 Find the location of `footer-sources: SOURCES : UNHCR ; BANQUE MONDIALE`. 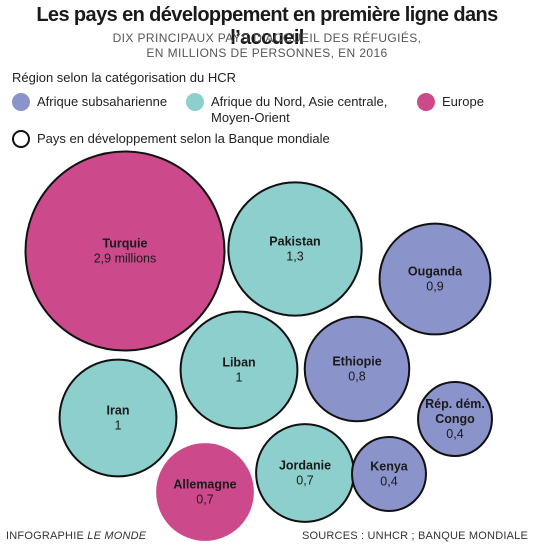

footer-sources: SOURCES : UNHCR ; BANQUE MONDIALE is located at coordinates (414, 536).